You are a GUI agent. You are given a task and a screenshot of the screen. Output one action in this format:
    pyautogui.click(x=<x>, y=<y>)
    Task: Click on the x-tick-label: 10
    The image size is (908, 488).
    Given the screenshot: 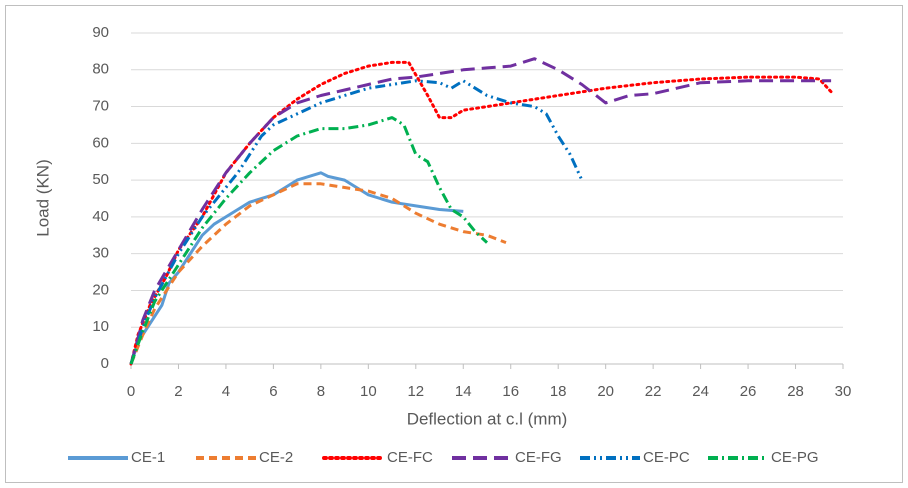 What is the action you would take?
    pyautogui.click(x=368, y=391)
    